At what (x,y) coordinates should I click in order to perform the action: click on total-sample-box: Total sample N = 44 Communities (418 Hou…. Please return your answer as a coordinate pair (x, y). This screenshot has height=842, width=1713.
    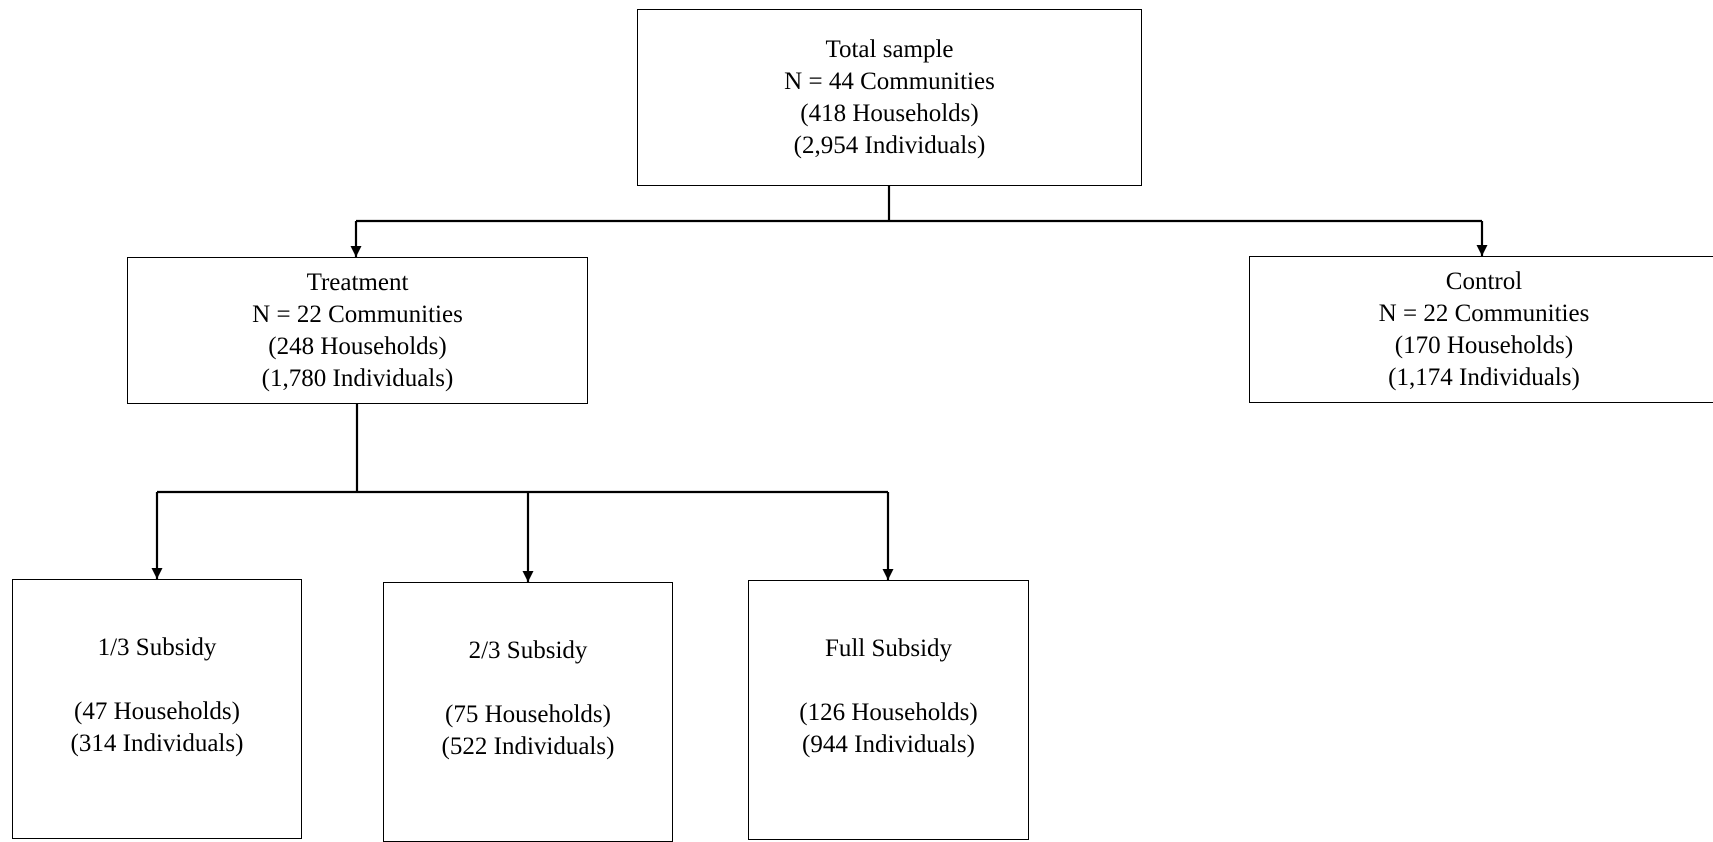
    Looking at the image, I should click on (889, 97).